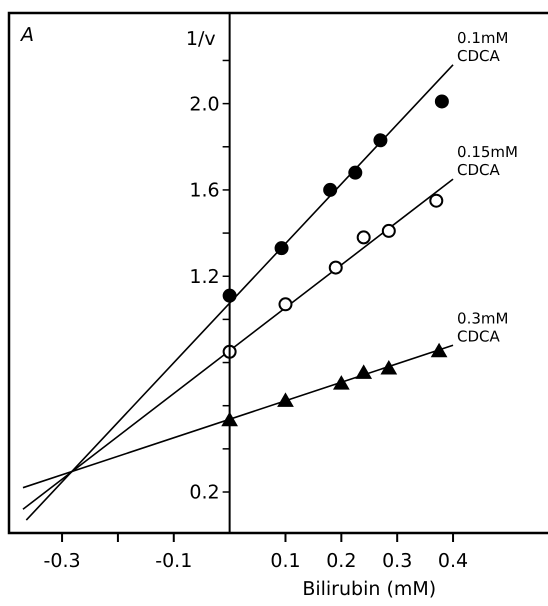 The image size is (548, 606). Describe the element at coordinates (341, 561) in the screenshot. I see `x-tick-label: 0.2` at that location.